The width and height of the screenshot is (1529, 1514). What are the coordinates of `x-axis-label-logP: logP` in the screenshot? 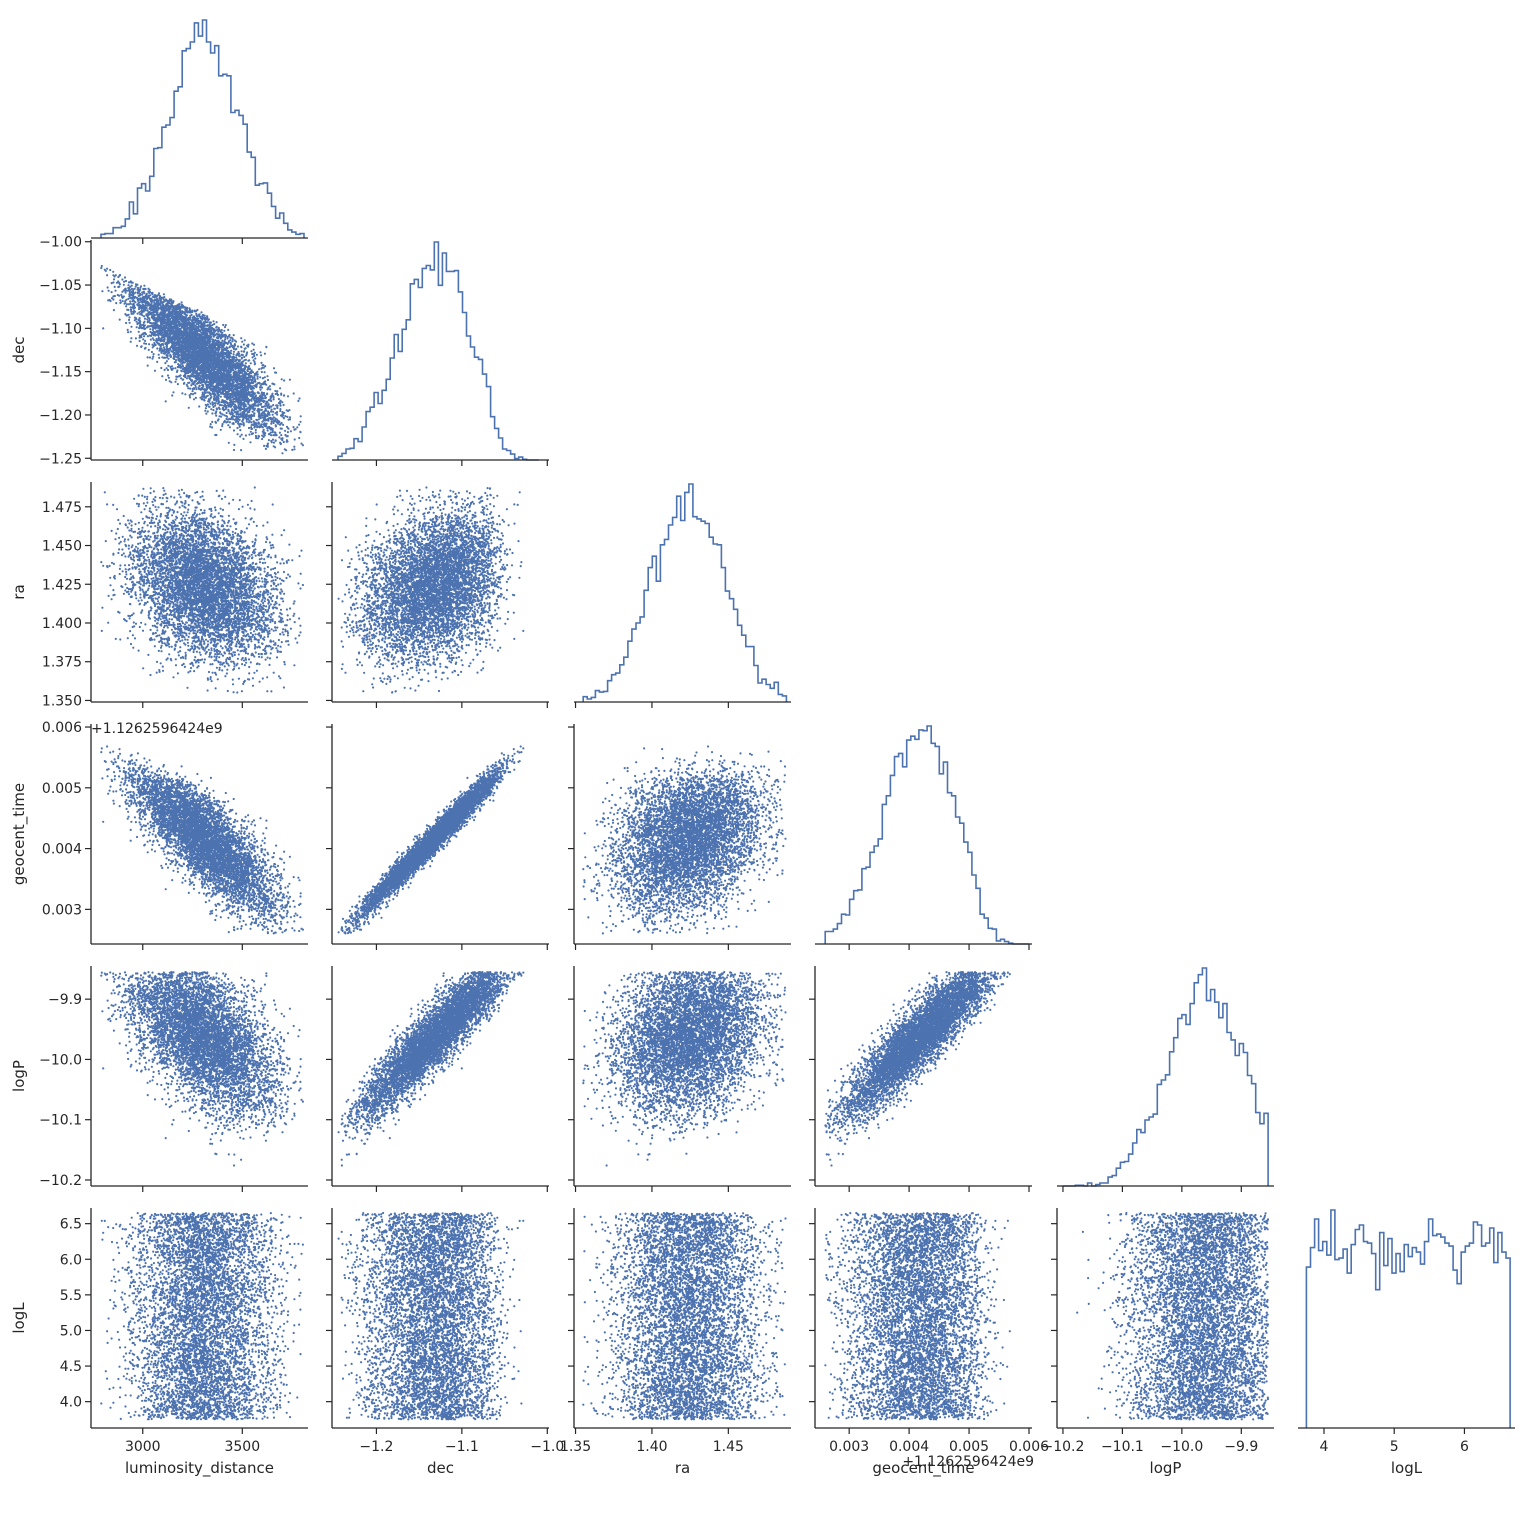 It's located at (1166, 1468).